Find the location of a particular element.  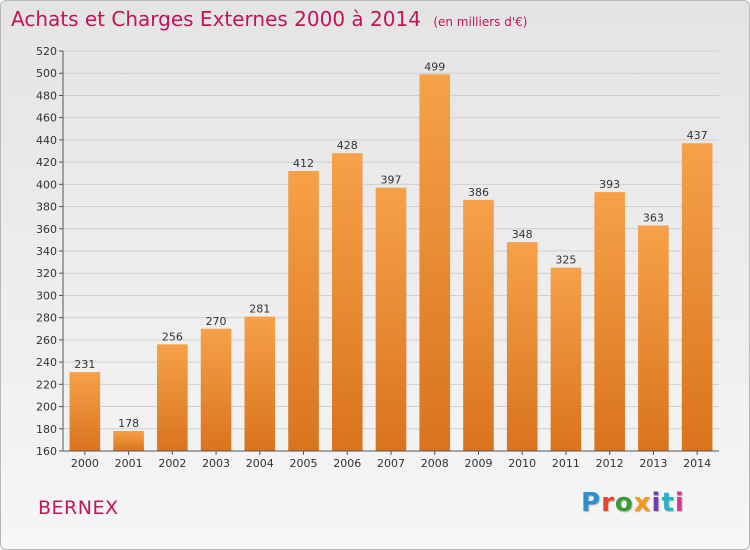

y-tick-label: 180 is located at coordinates (46, 429).